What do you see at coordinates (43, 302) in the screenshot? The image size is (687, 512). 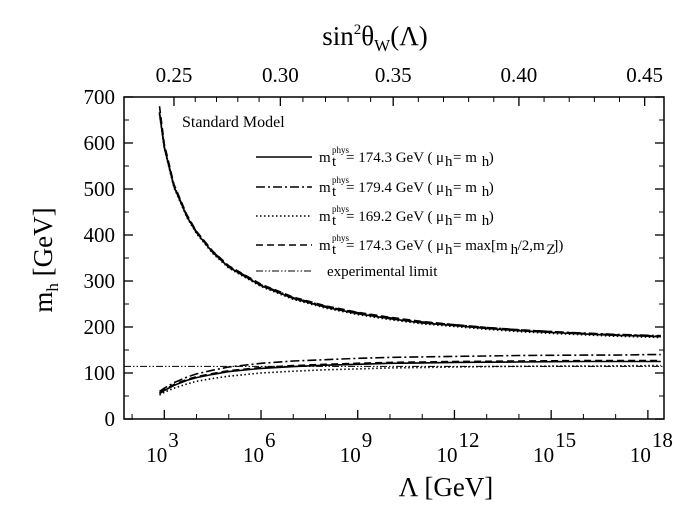 I see `y-title-m: m` at bounding box center [43, 302].